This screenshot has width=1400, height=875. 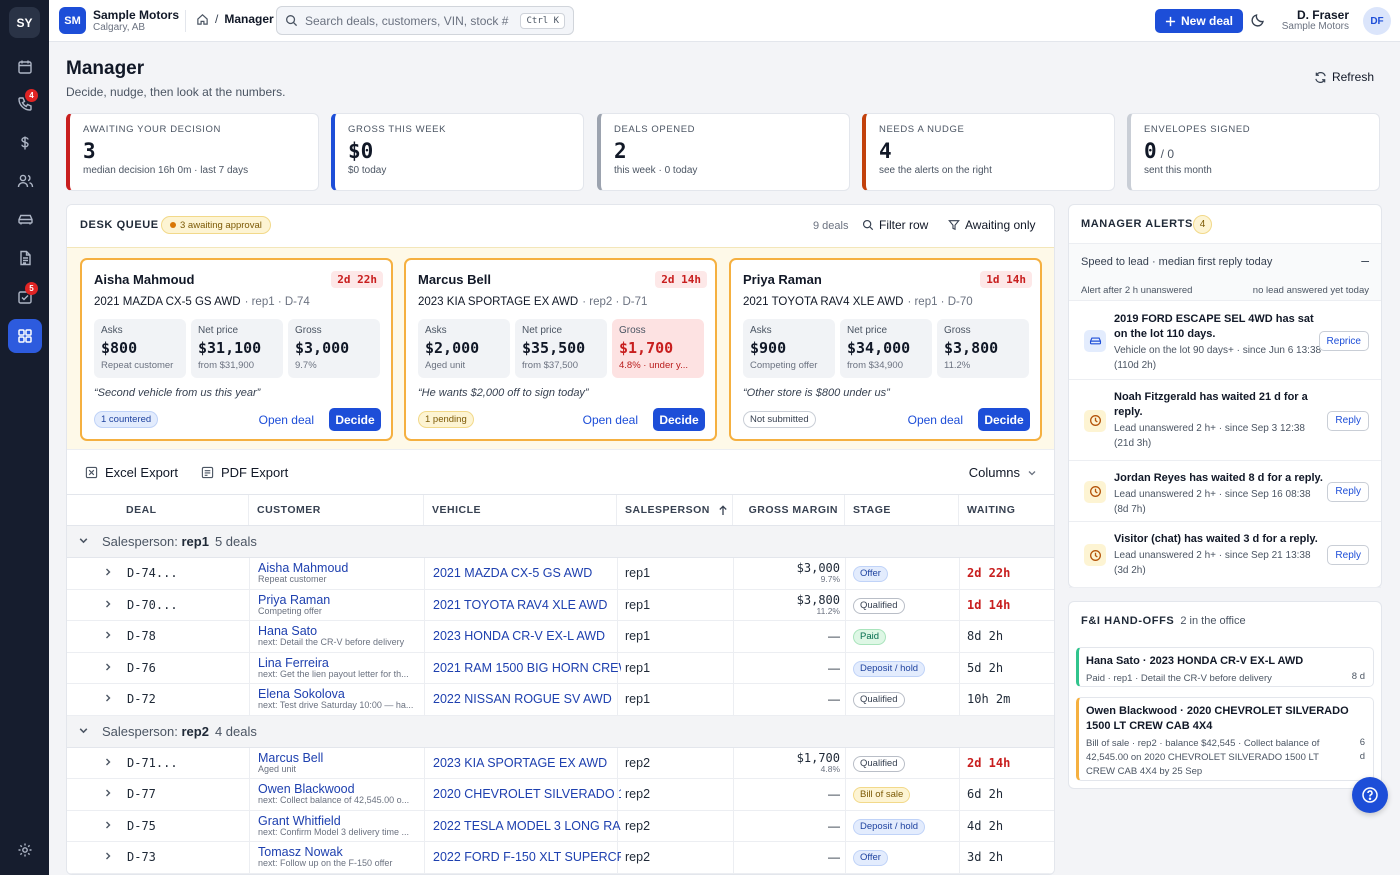 What do you see at coordinates (144, 279) in the screenshot?
I see `customer-name: Aisha Mahmoud` at bounding box center [144, 279].